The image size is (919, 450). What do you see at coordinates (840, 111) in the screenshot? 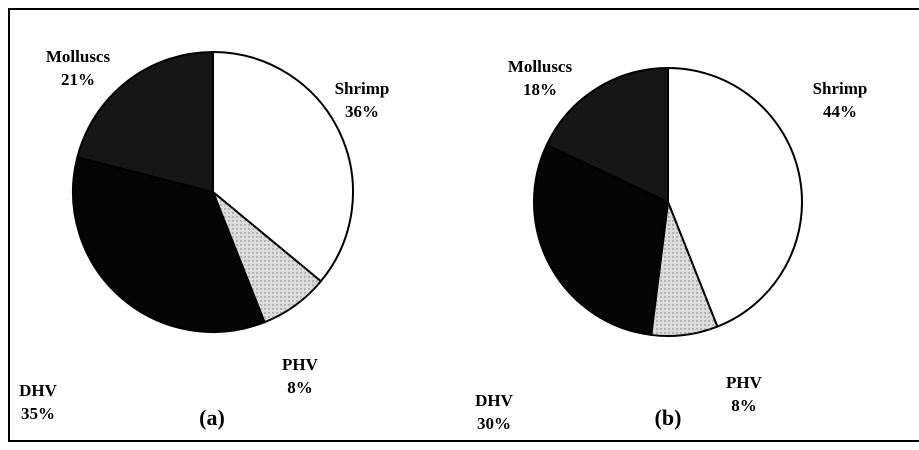
I see `slice-percent: 44%` at bounding box center [840, 111].